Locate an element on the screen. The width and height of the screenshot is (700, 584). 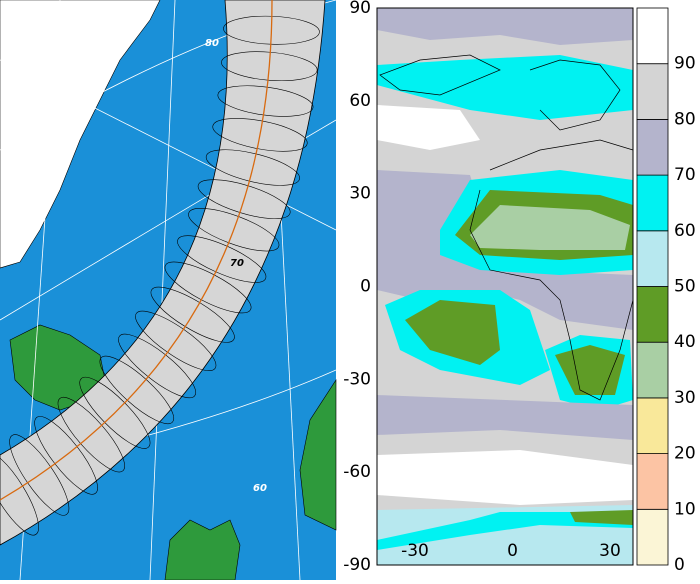
colorbar: 0 10 20 30 40 50 60 70 80 90 is located at coordinates (666, 291).